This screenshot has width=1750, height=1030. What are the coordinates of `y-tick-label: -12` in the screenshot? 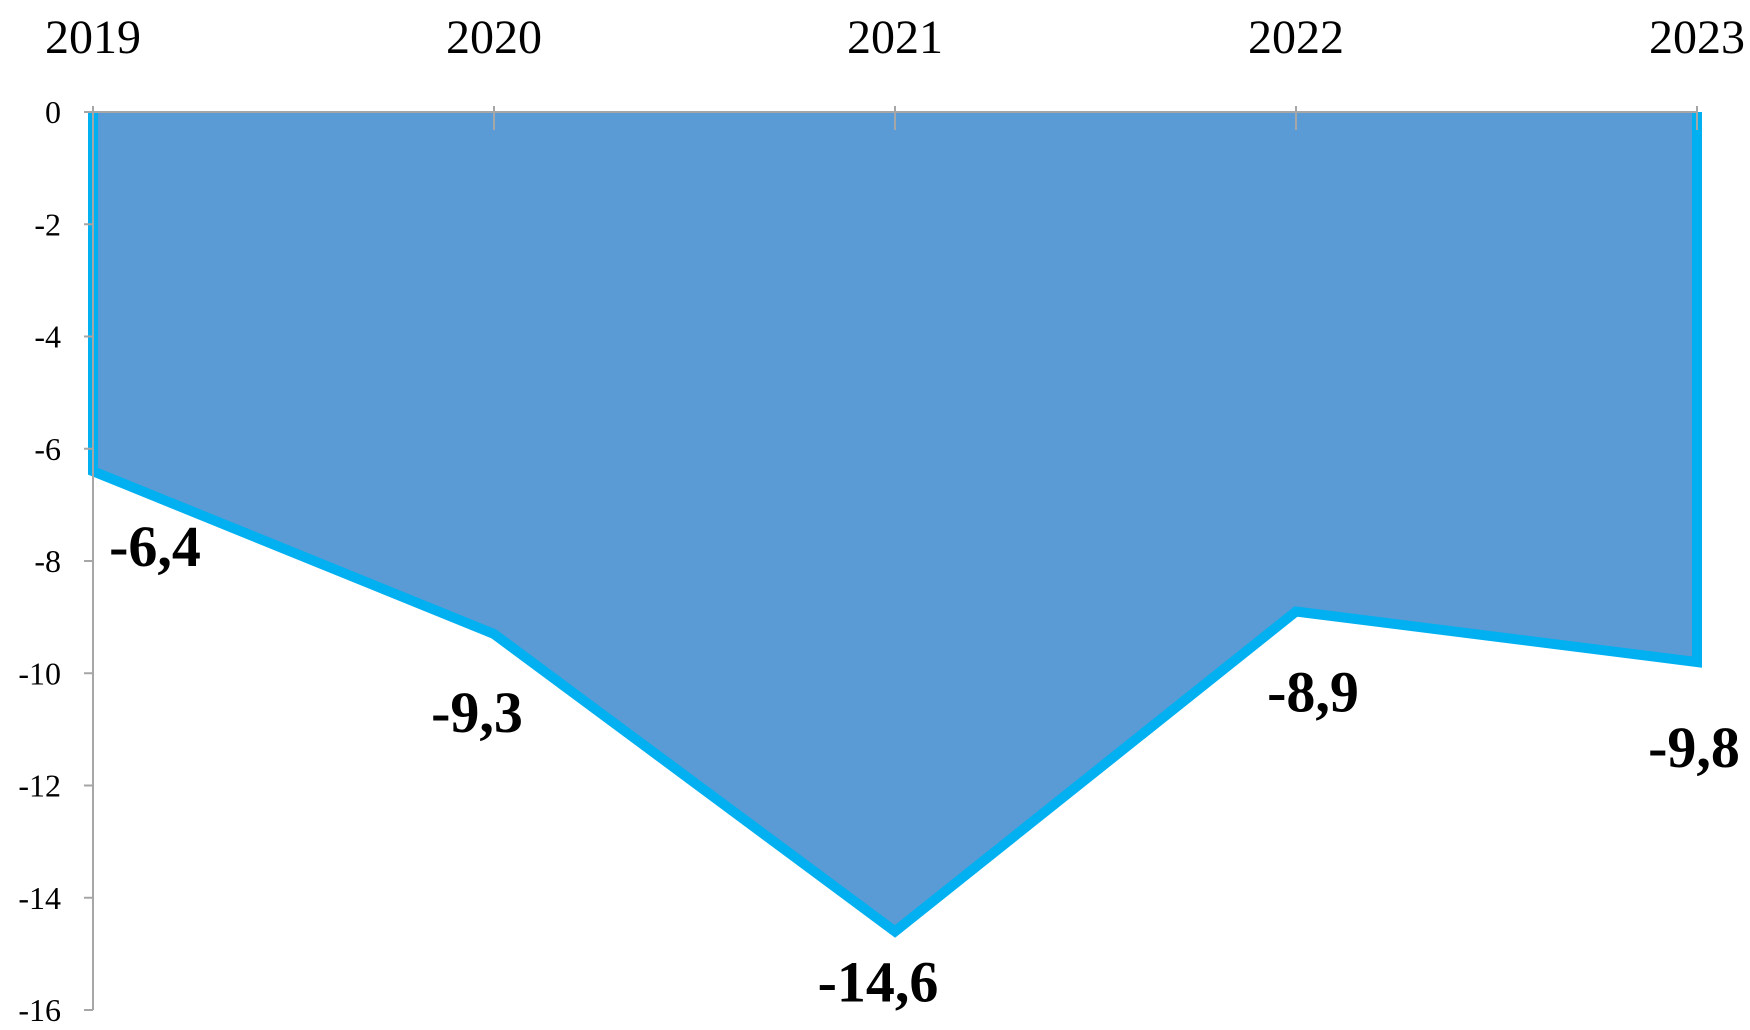 It's located at (39, 786).